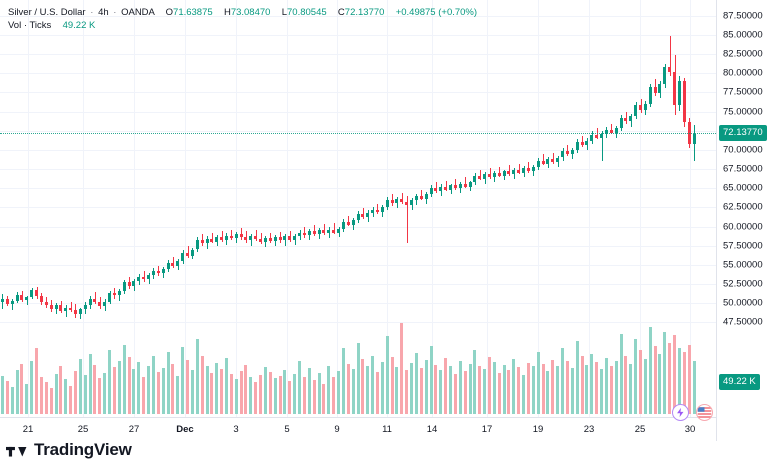  I want to click on legend-change: +0.49875 (+0.70%), so click(436, 12).